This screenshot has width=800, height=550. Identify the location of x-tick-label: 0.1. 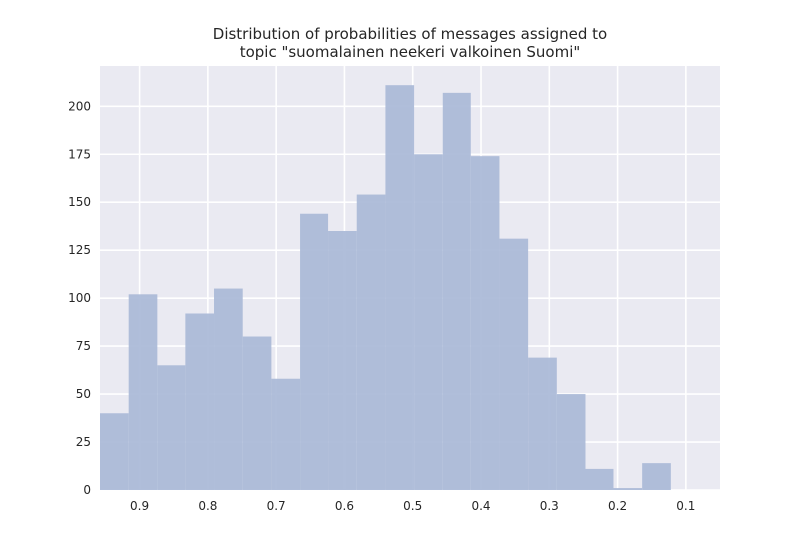
(685, 506).